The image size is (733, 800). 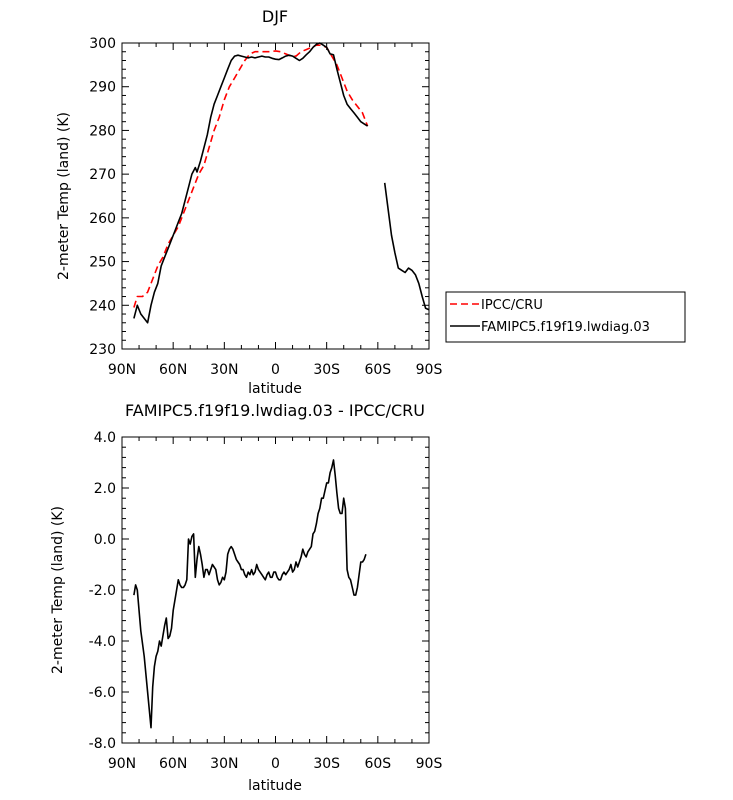 I want to click on y-tick-label: 0.0, so click(x=105, y=540).